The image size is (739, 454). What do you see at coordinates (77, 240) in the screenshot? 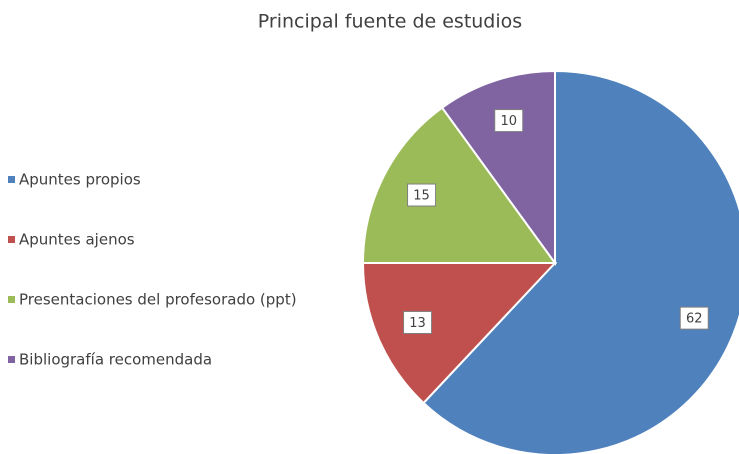
I see `legend-label: Apuntes ajenos` at bounding box center [77, 240].